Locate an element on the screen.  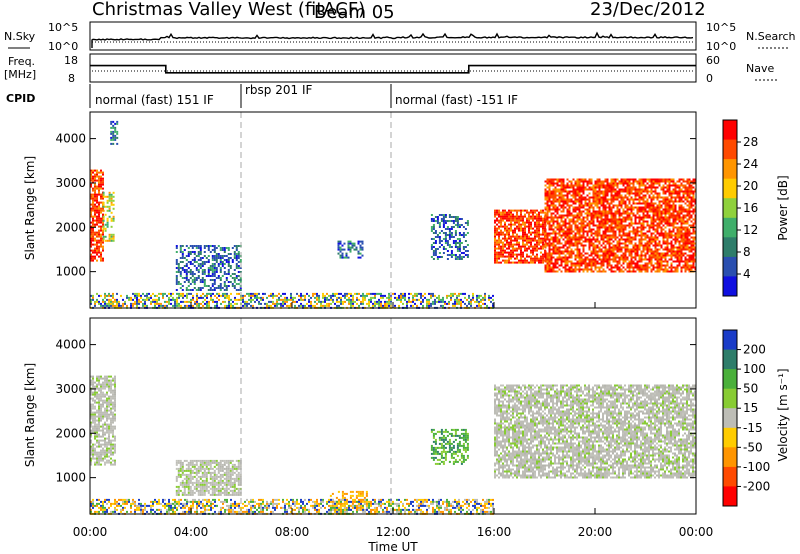
search-tick-bottom: 10^0 is located at coordinates (721, 46).